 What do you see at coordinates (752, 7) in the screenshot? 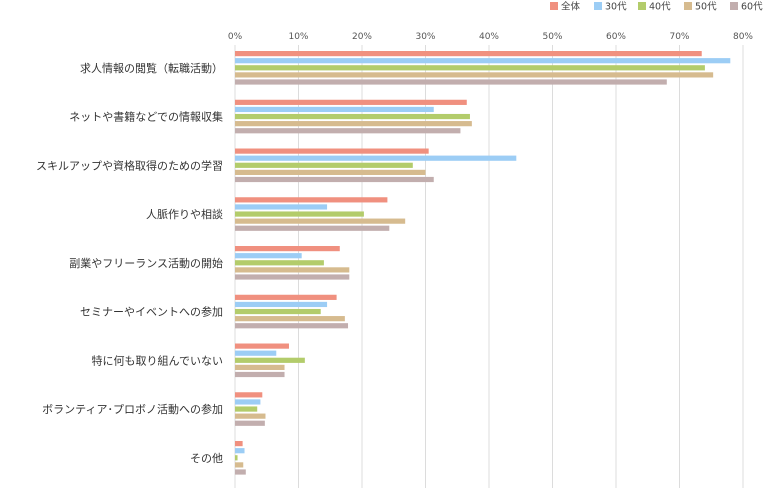
I see `legend-label: 60代` at bounding box center [752, 7].